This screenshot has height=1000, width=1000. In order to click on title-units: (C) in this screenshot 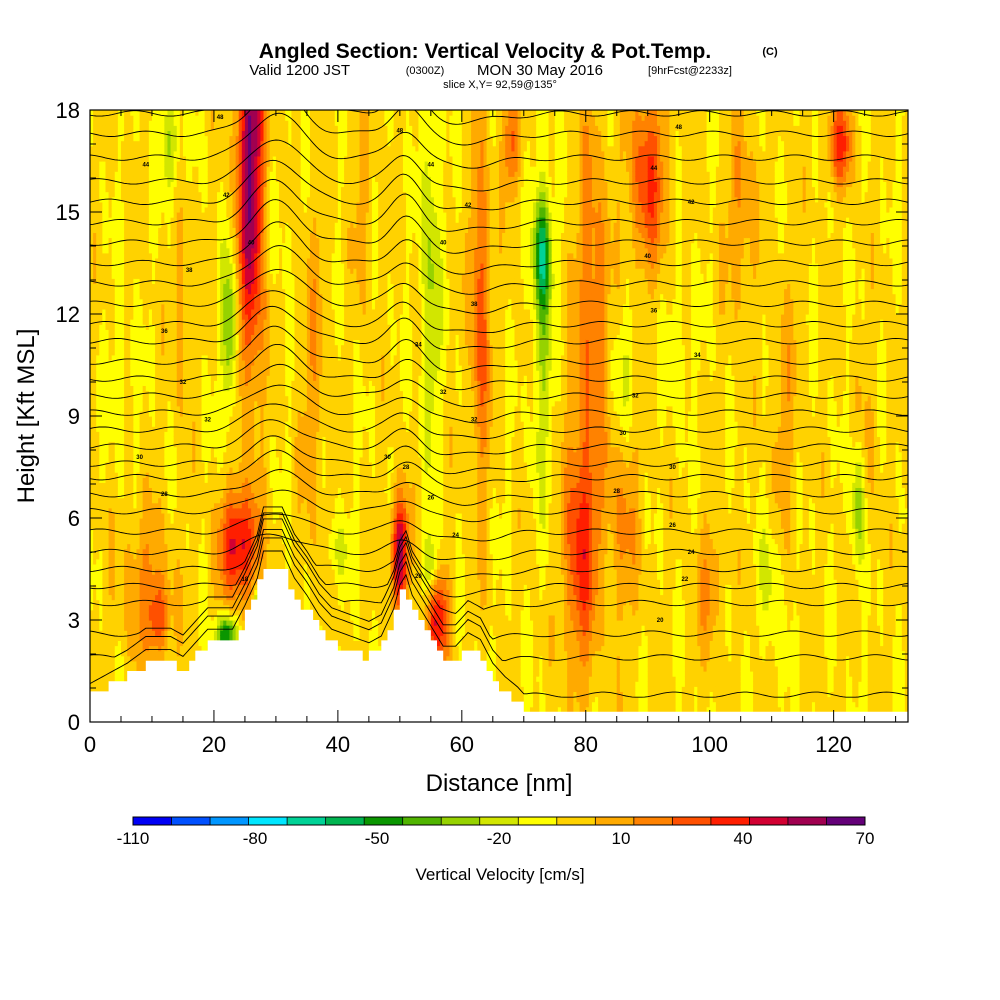, I will do `click(770, 52)`.